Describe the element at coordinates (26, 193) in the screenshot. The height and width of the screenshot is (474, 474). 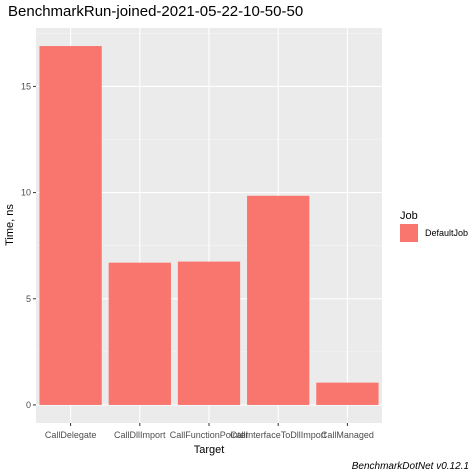
I see `y-tick-label: 10` at that location.